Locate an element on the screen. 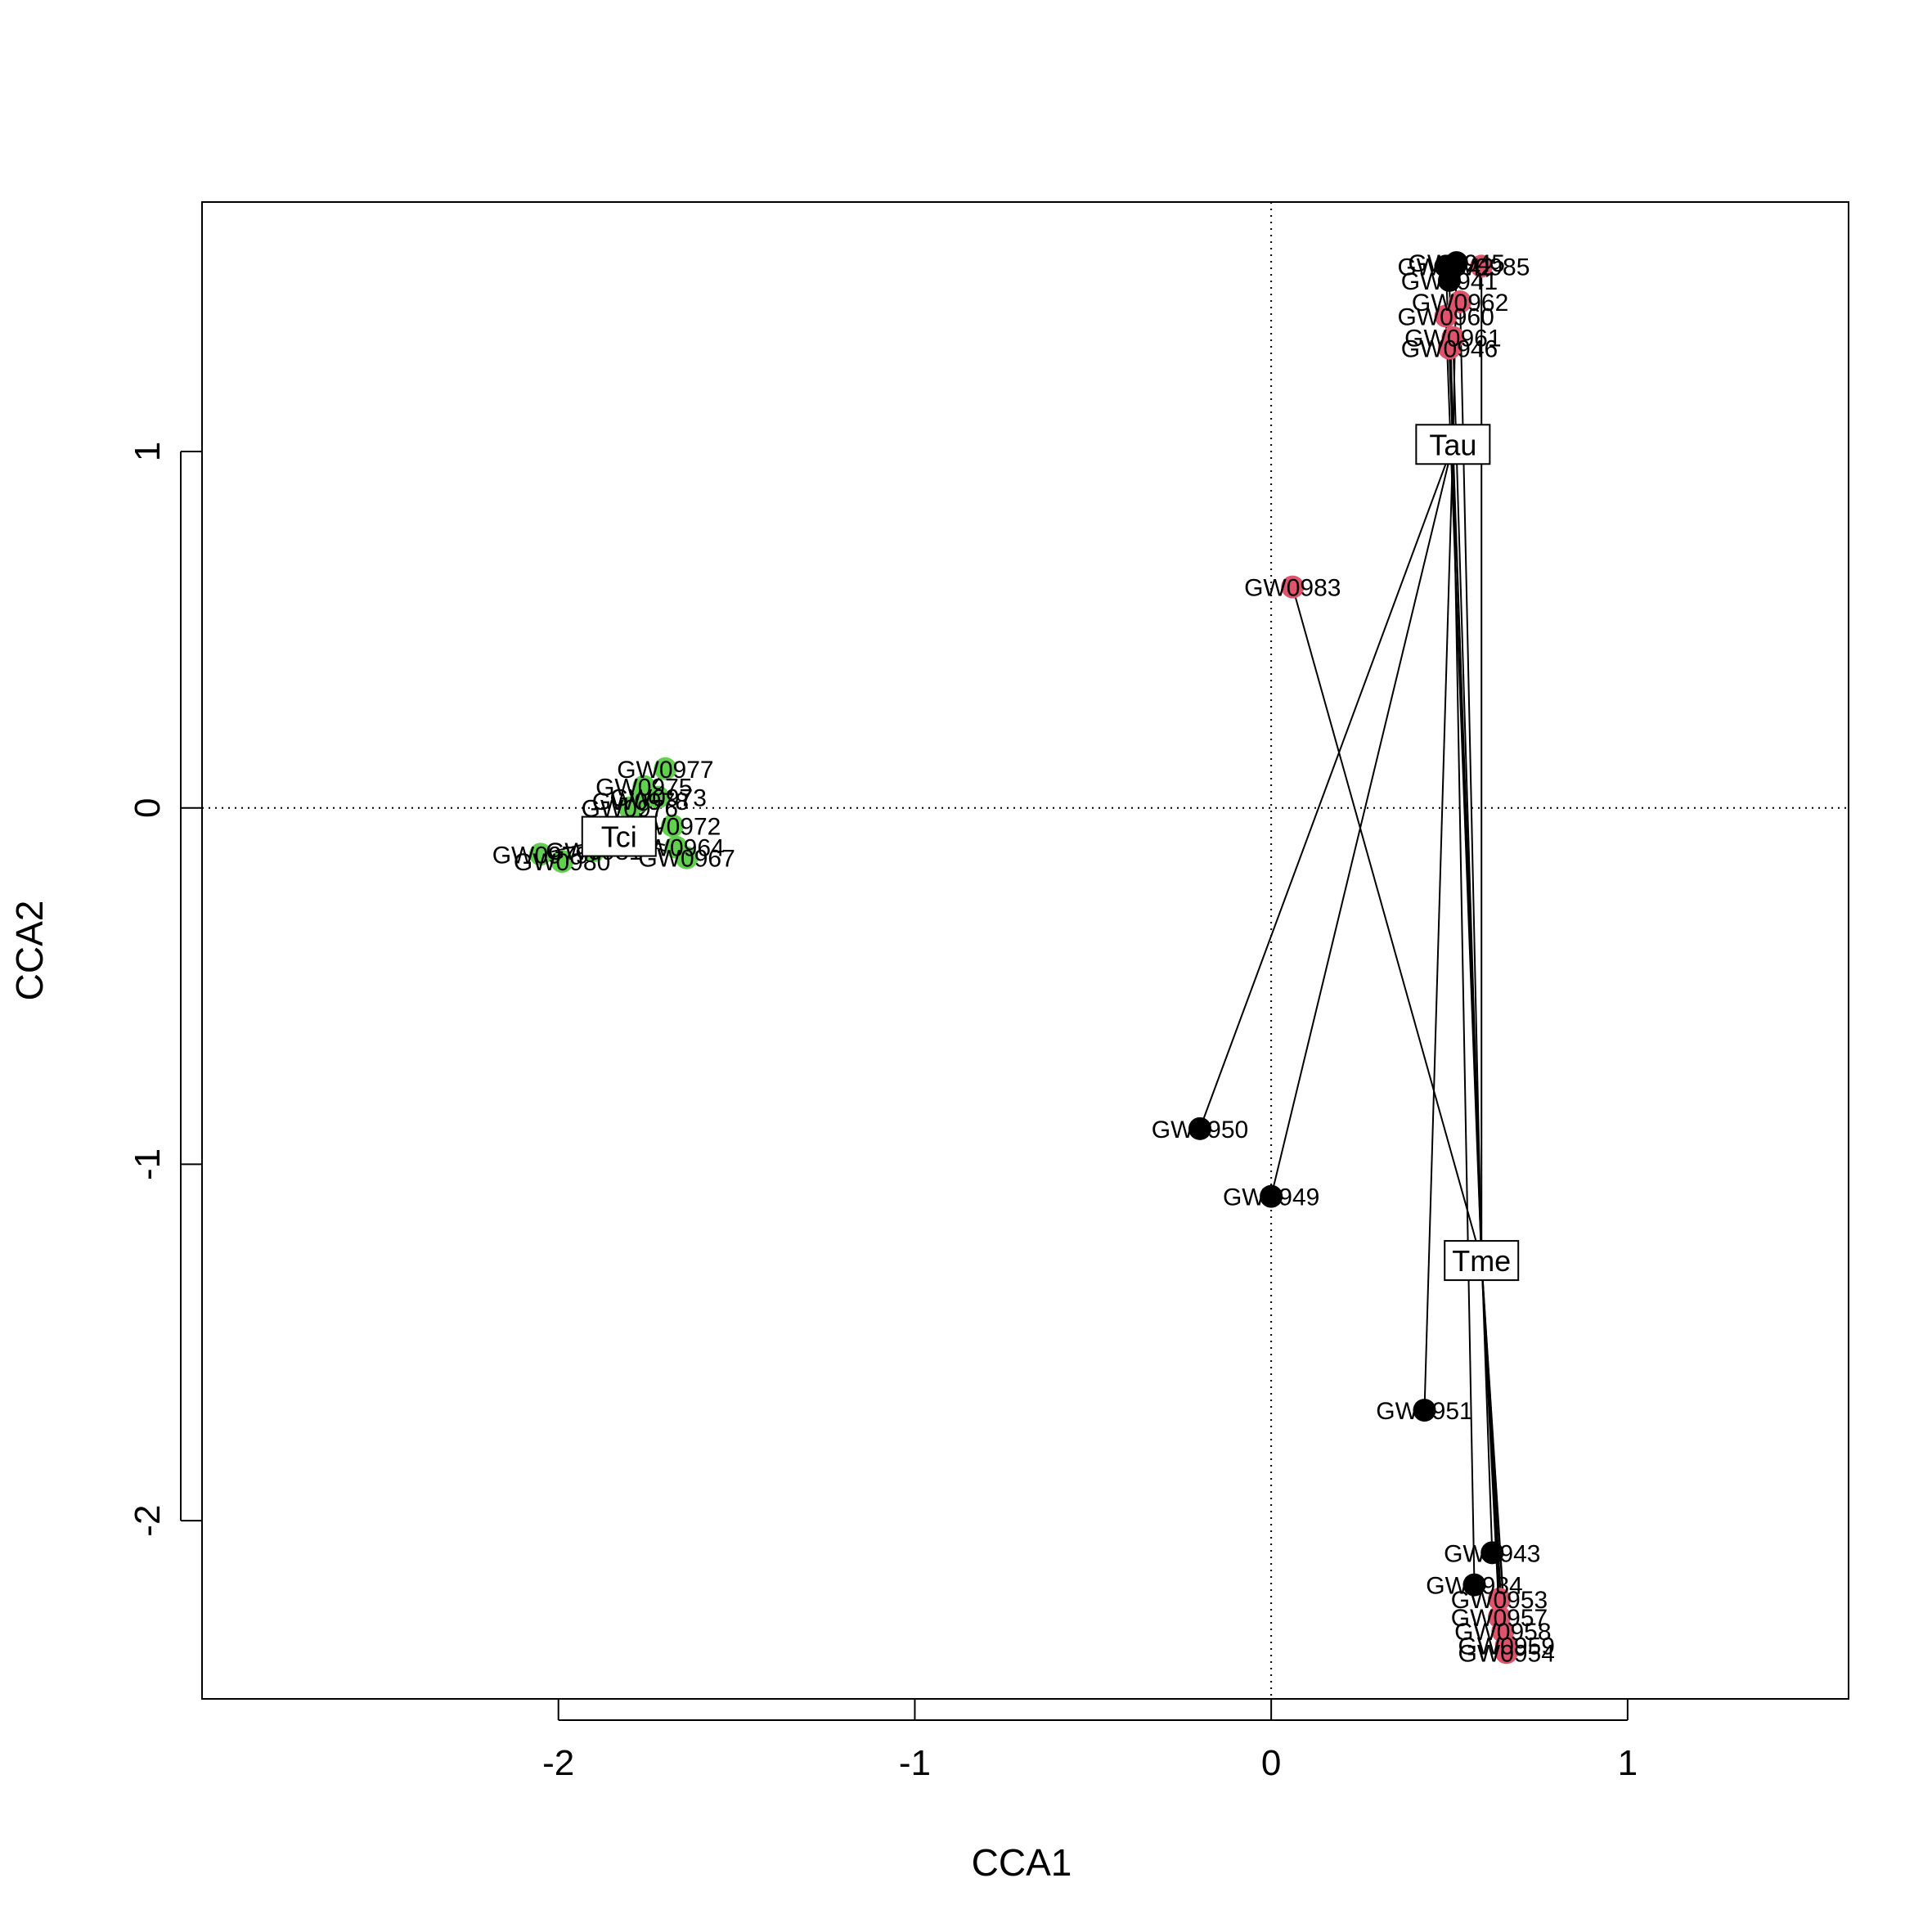  point-label: GW0977 is located at coordinates (665, 771).